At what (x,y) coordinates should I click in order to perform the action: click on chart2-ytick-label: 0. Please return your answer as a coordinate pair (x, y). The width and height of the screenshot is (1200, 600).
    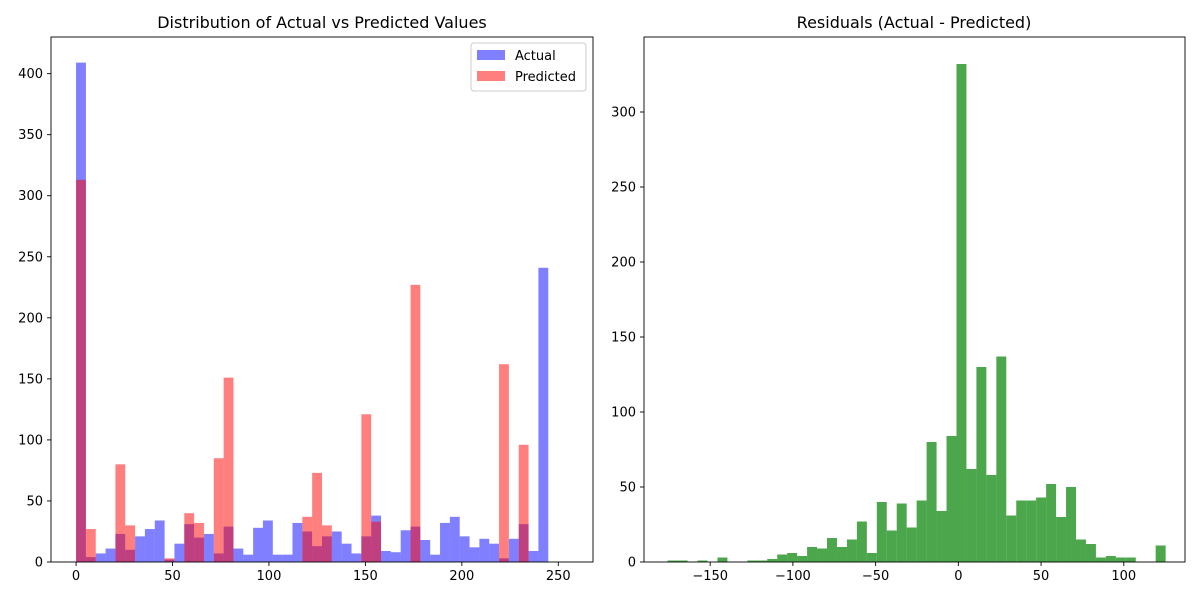
    Looking at the image, I should click on (632, 563).